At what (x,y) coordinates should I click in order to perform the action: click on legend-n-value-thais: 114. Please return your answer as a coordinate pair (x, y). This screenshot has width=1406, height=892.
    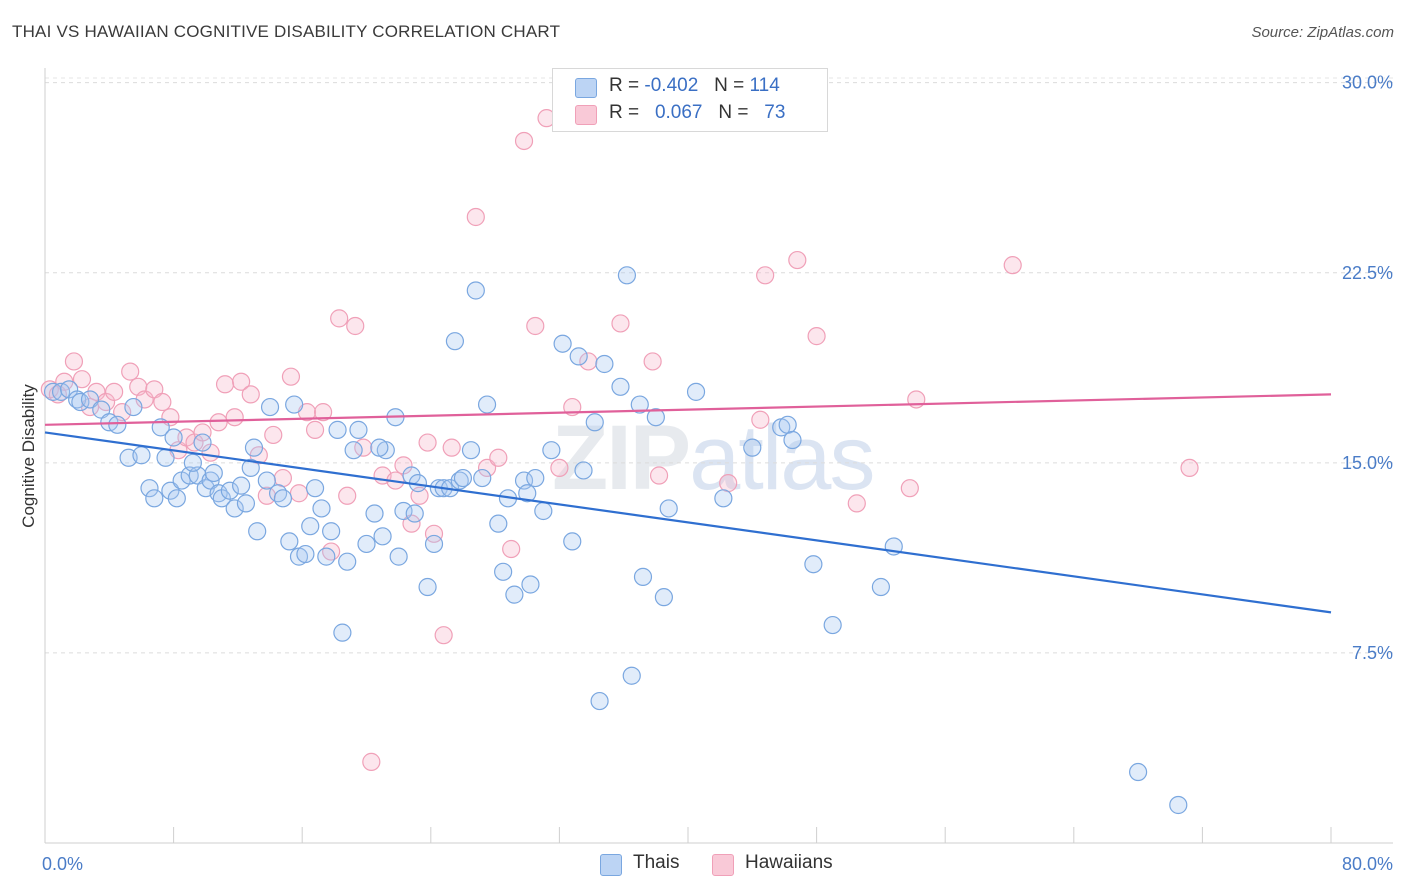
    Looking at the image, I should click on (764, 85).